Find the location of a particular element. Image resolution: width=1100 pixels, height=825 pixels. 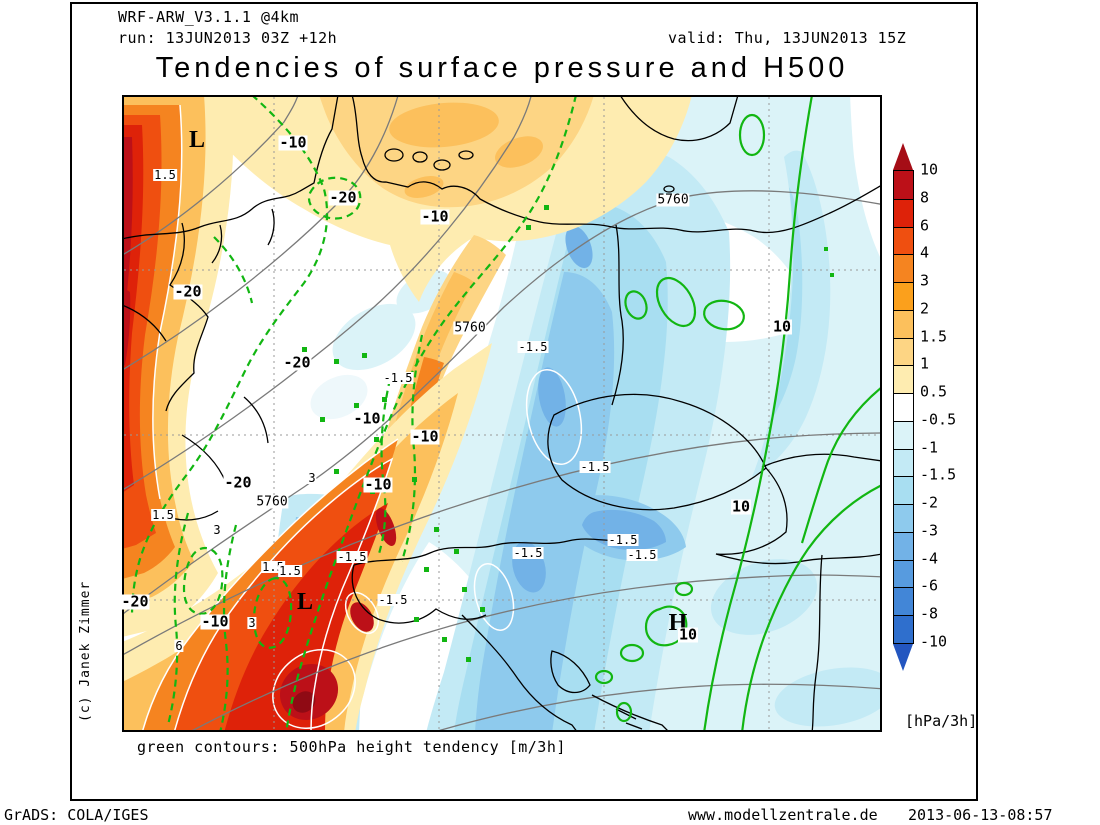

colorbar-arrow-down is located at coordinates (903, 657).